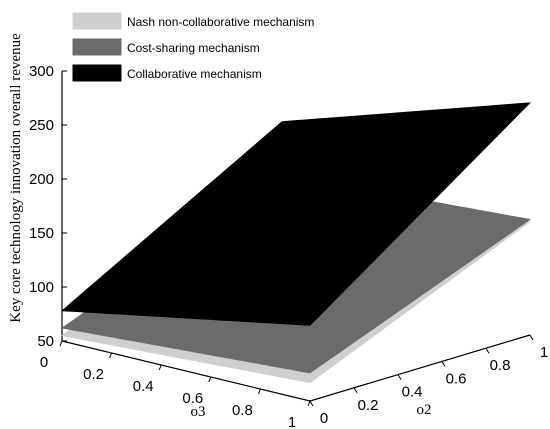 The image size is (550, 429). Describe the element at coordinates (456, 378) in the screenshot. I see `y-tick-label: 0.6` at that location.